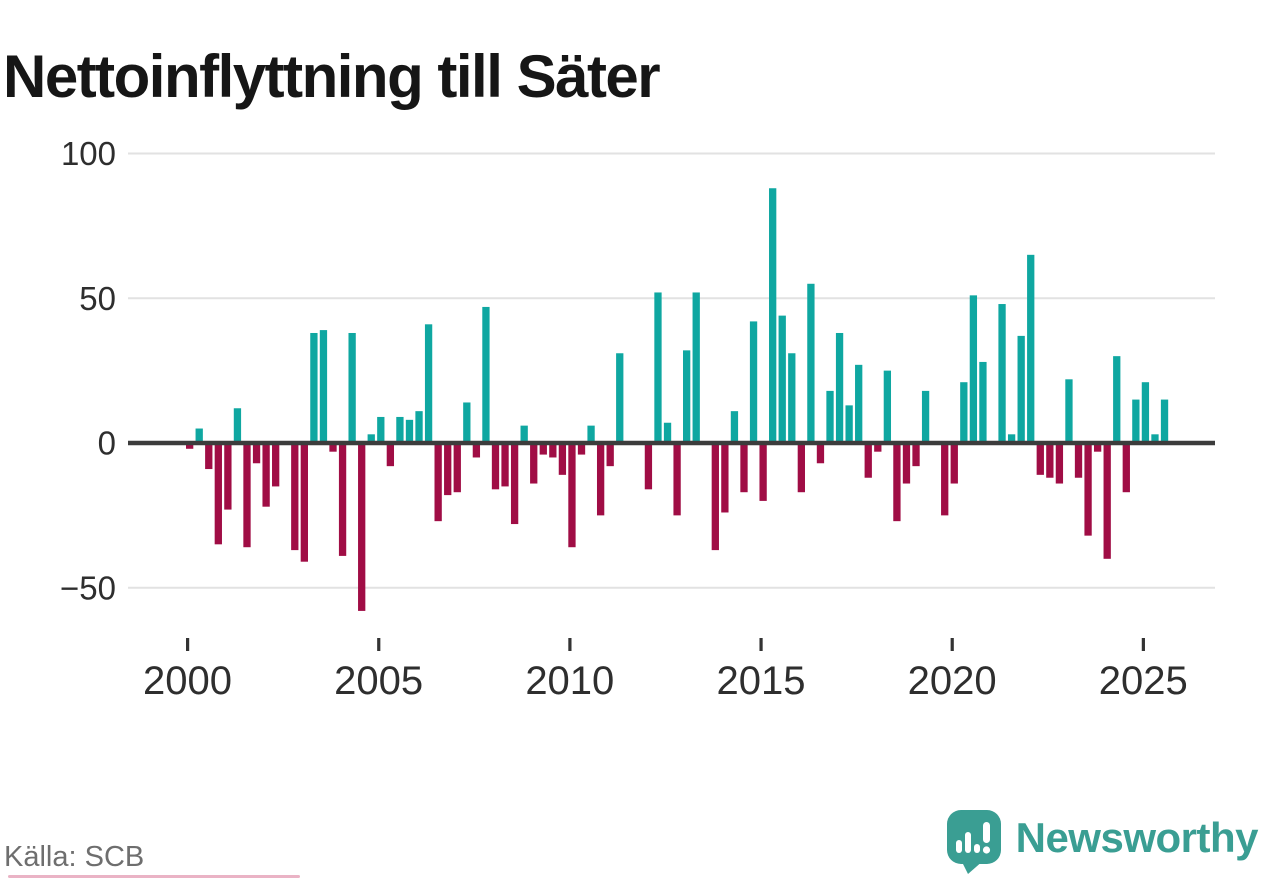 This screenshot has height=879, width=1262. I want to click on bottom-edge-strip, so click(154, 876).